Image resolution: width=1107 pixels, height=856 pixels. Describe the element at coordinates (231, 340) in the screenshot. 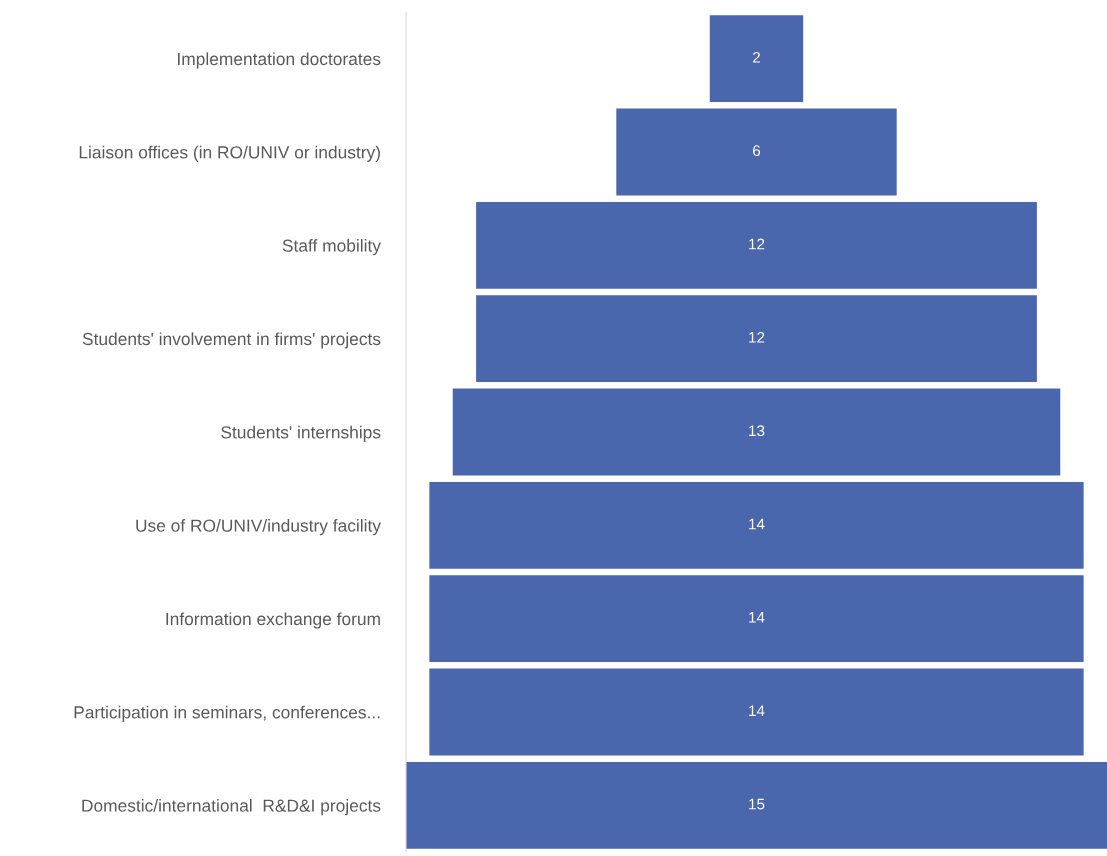

I see `category-label: Students' involvement in firms' projects` at that location.